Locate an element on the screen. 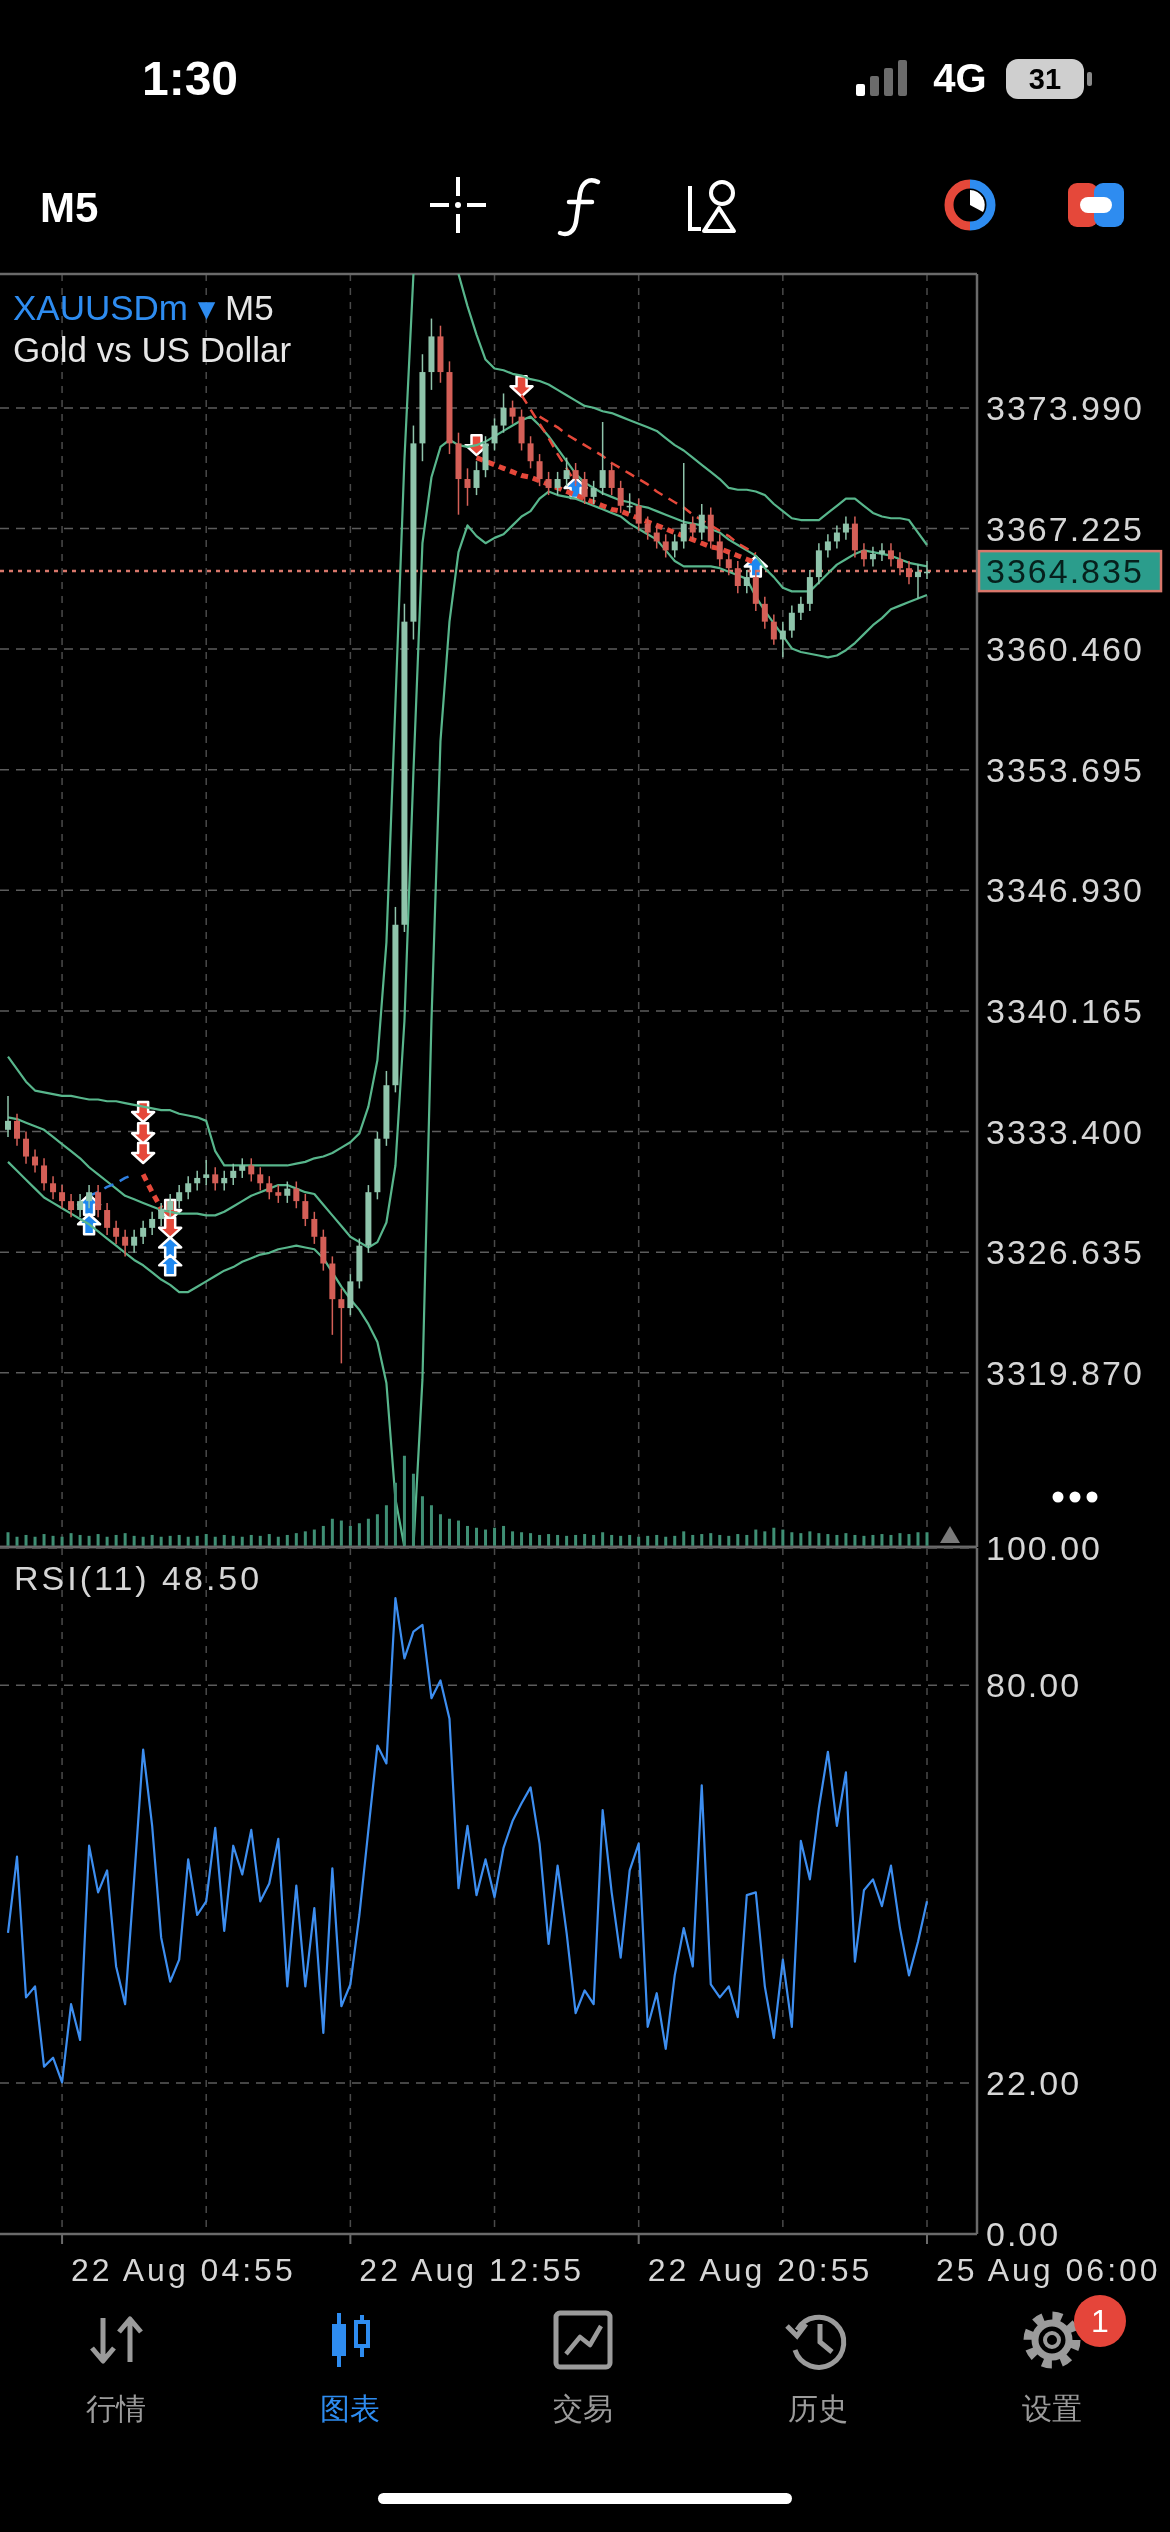  text: 25 Aug 06:00 is located at coordinates (1048, 2270).